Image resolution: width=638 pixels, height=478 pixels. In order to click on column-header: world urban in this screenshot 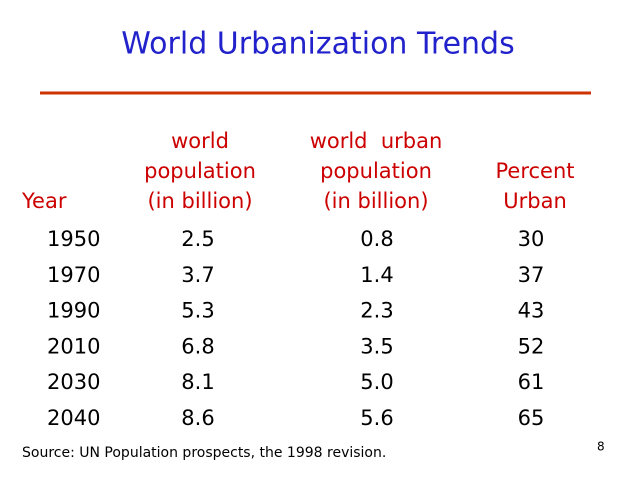, I will do `click(376, 141)`.